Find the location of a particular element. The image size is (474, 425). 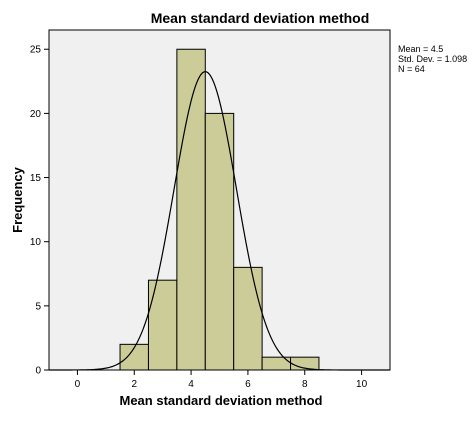

chart-title: Mean standard deviation method is located at coordinates (260, 18).